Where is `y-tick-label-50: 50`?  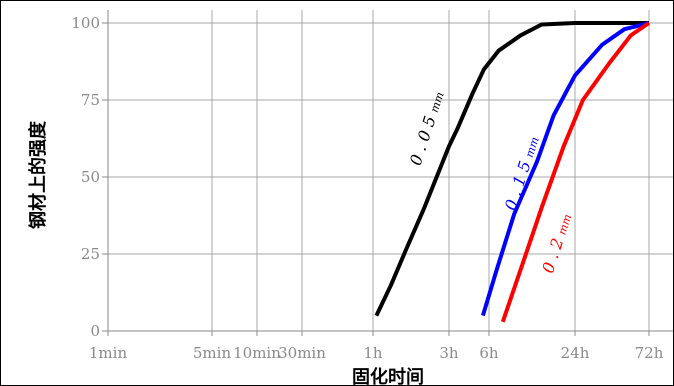 y-tick-label-50: 50 is located at coordinates (90, 177).